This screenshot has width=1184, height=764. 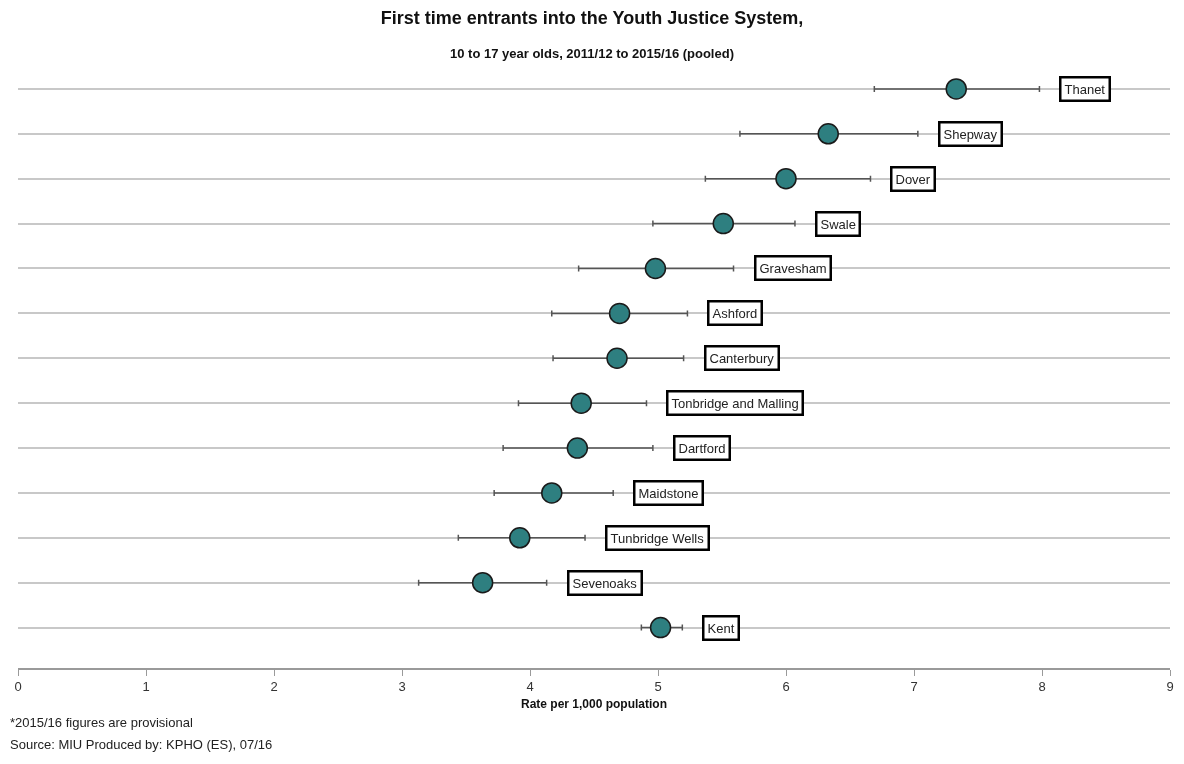 What do you see at coordinates (838, 224) in the screenshot?
I see `y-tick-label: Swale` at bounding box center [838, 224].